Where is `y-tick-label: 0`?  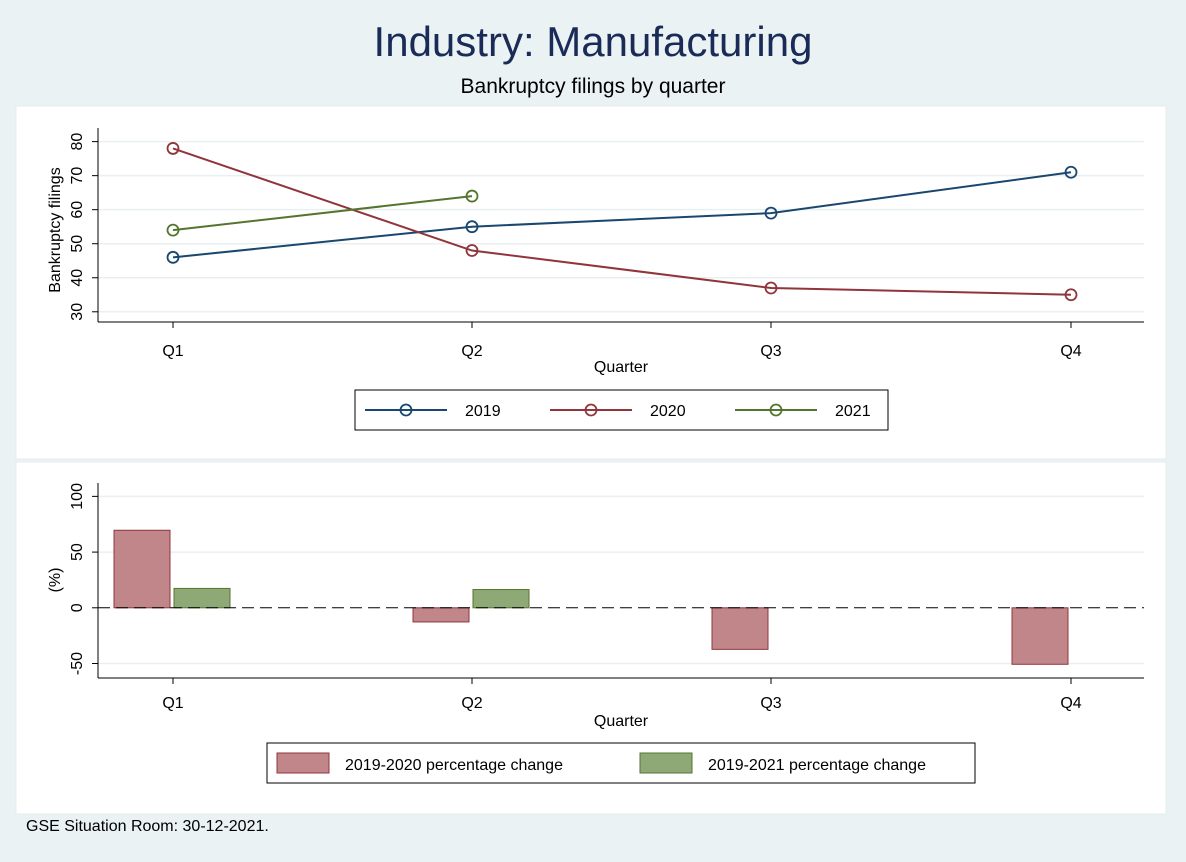
y-tick-label: 0 is located at coordinates (77, 607).